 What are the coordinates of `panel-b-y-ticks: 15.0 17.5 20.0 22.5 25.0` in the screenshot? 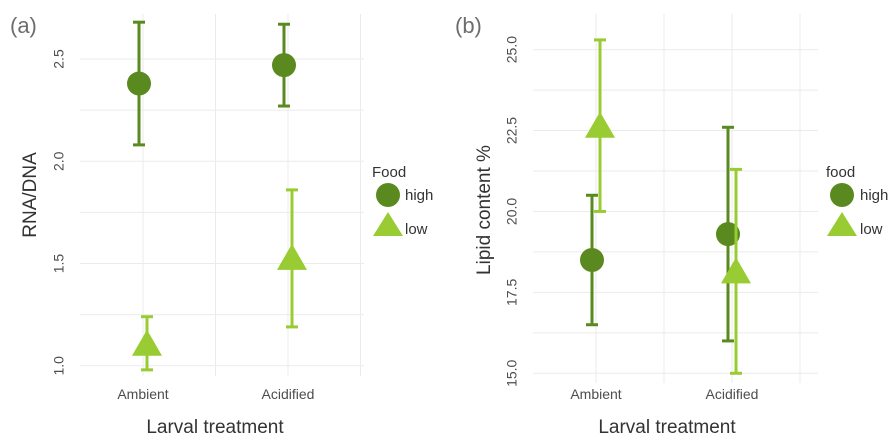 It's located at (512, 211).